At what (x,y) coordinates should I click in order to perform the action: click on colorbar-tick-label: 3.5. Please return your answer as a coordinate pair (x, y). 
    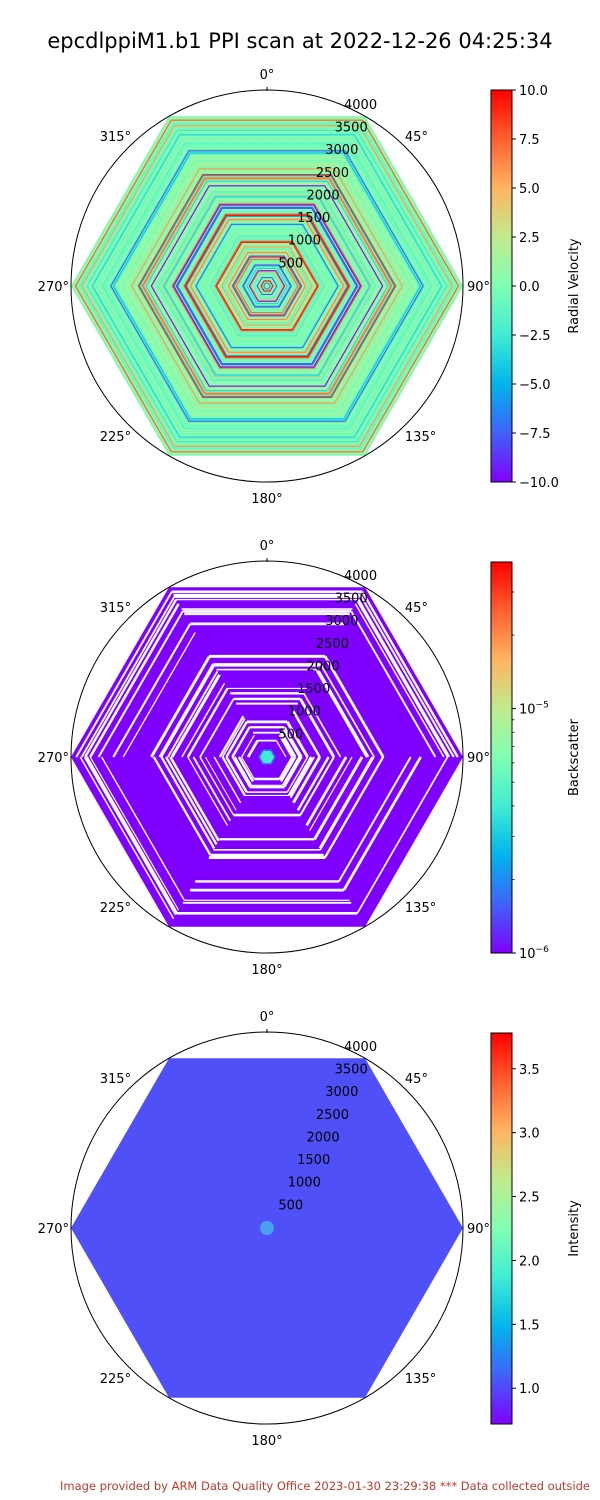
    Looking at the image, I should click on (529, 1070).